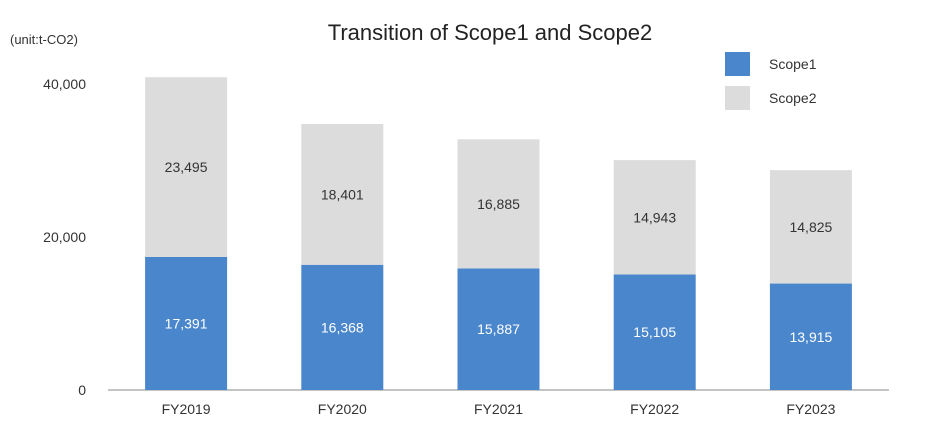 This screenshot has height=445, width=946. I want to click on legend-swatch-scope2, so click(737, 98).